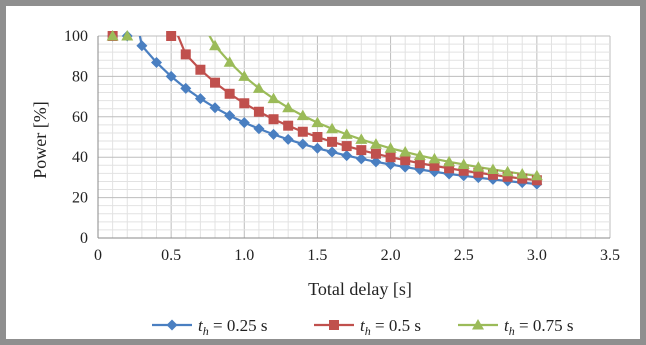 The height and width of the screenshot is (345, 646). What do you see at coordinates (464, 255) in the screenshot?
I see `x-tick-label: 2.5` at bounding box center [464, 255].